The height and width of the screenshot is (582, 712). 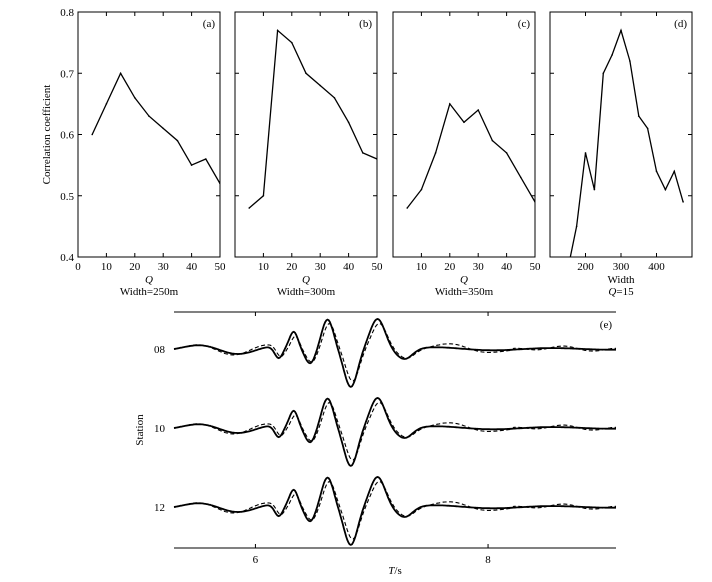 I want to click on y-axis-label: Station, so click(x=140, y=430).